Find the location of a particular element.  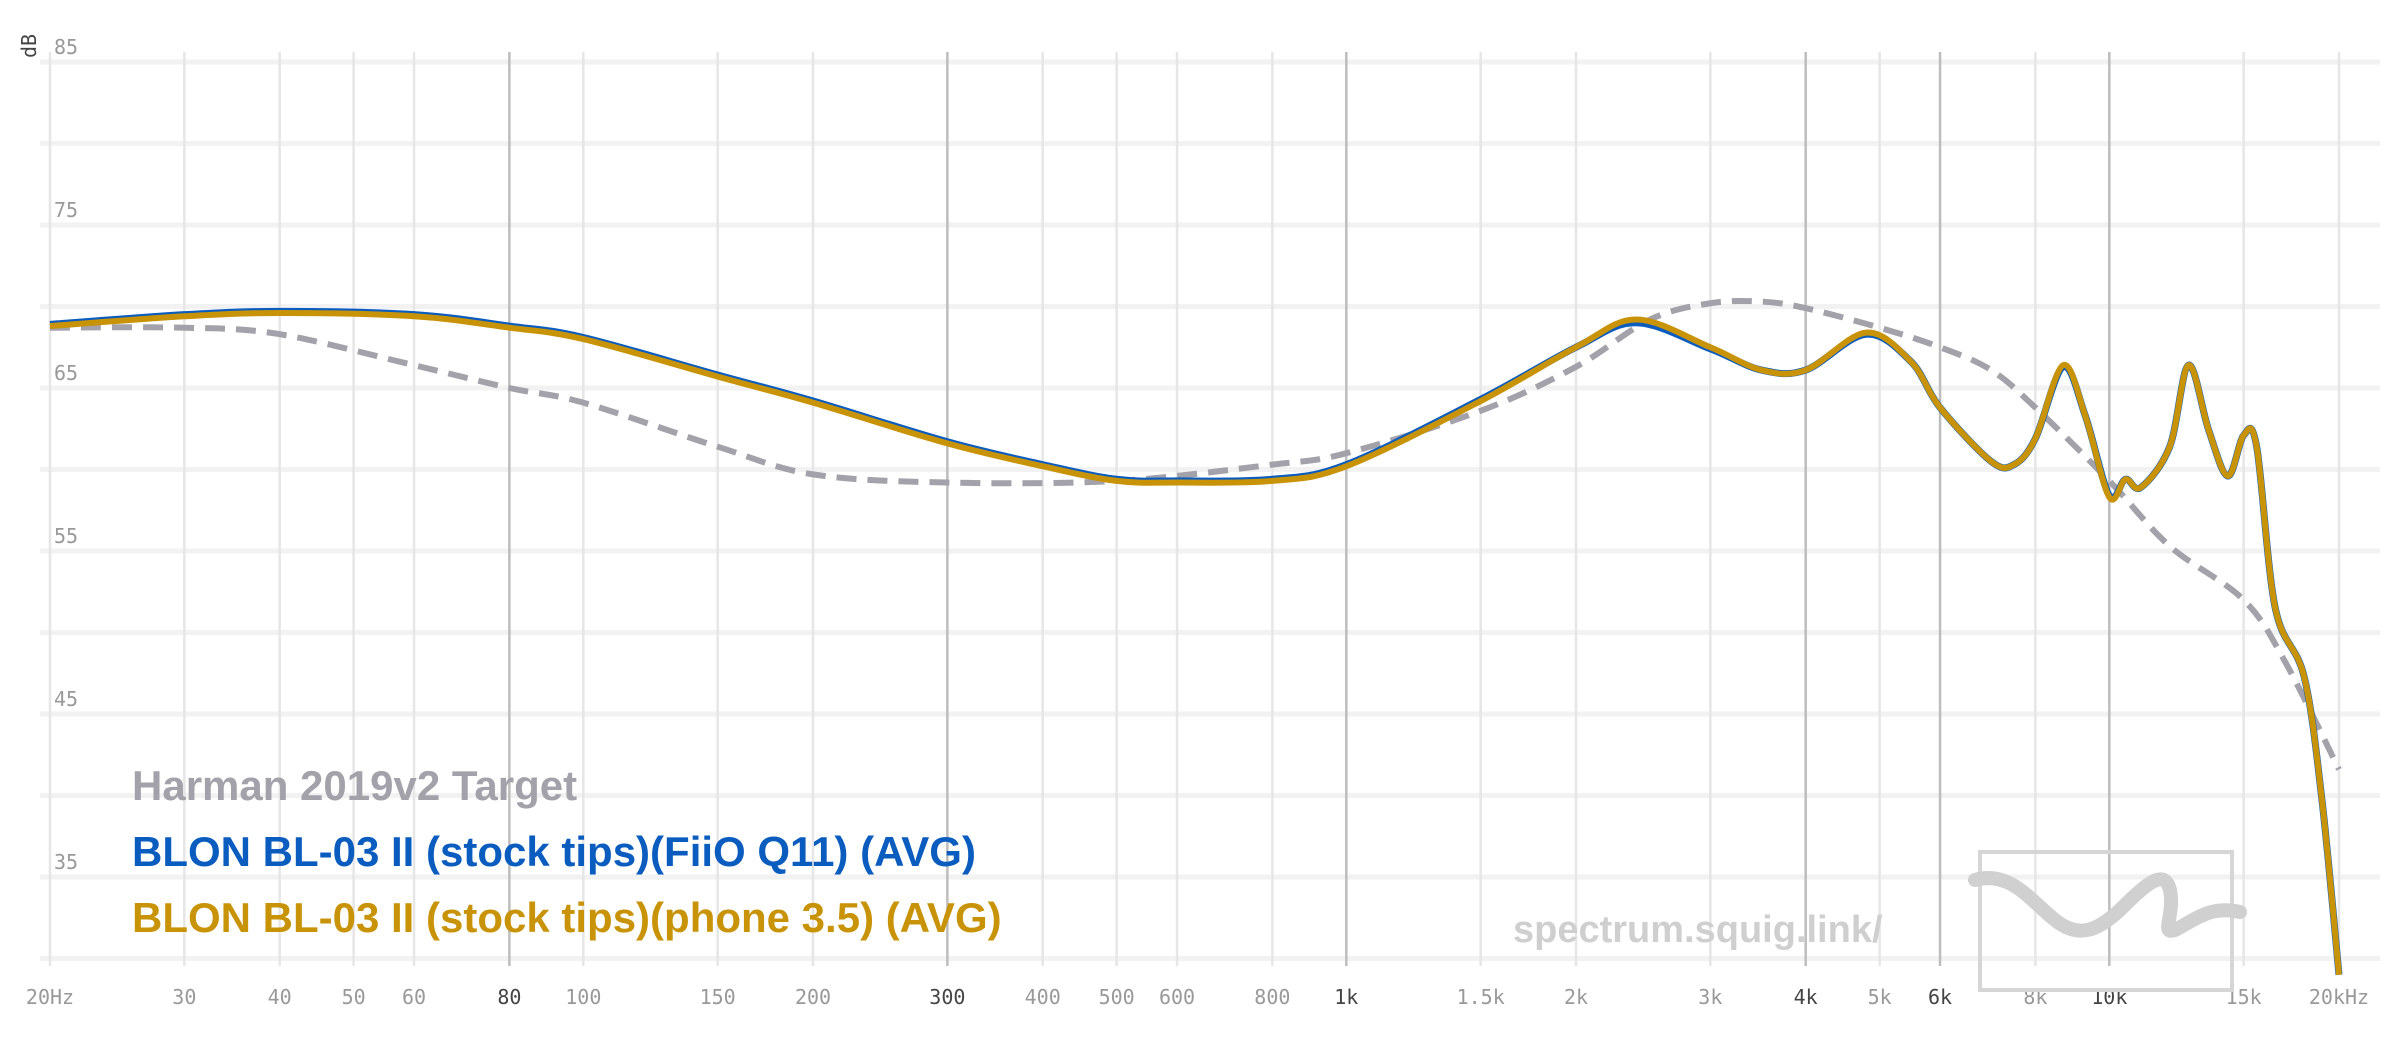

x-tick-label: 500 is located at coordinates (1117, 997).